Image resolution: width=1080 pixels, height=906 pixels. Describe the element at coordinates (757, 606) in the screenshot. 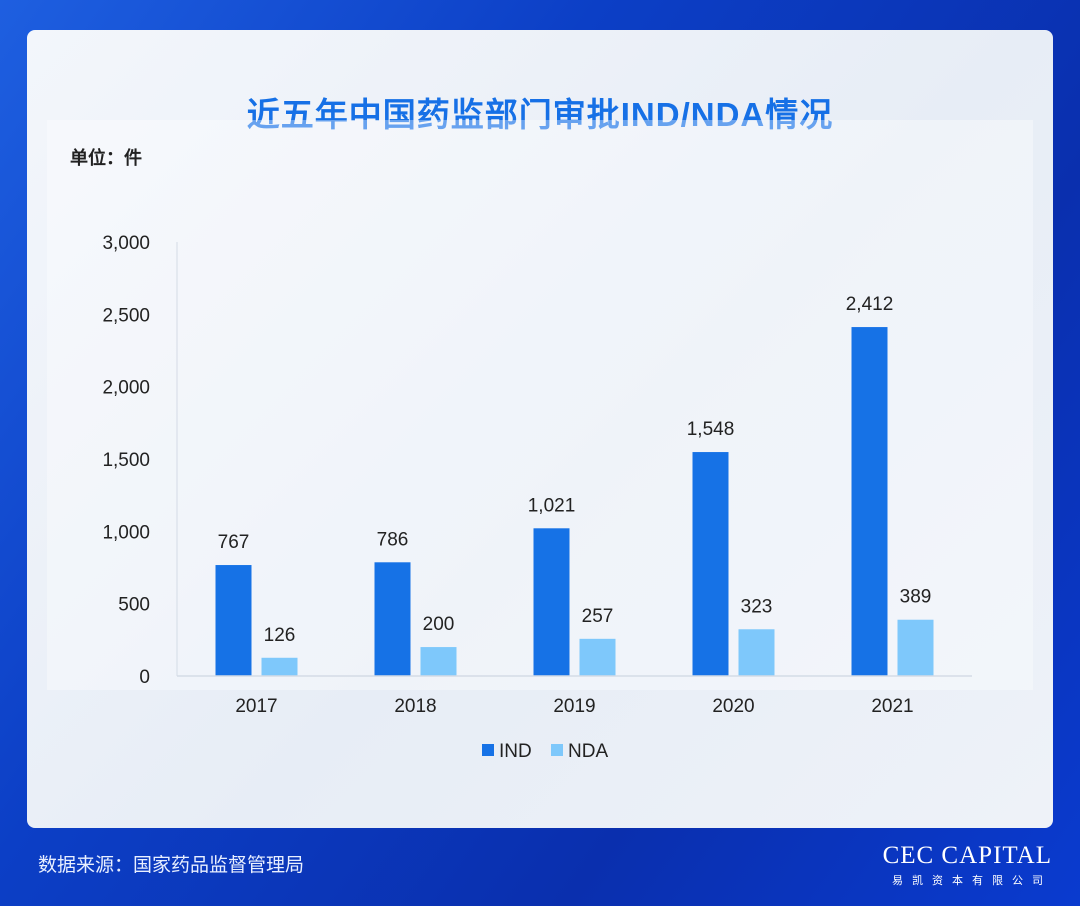

I see `data-label-nda-2020: 323` at that location.